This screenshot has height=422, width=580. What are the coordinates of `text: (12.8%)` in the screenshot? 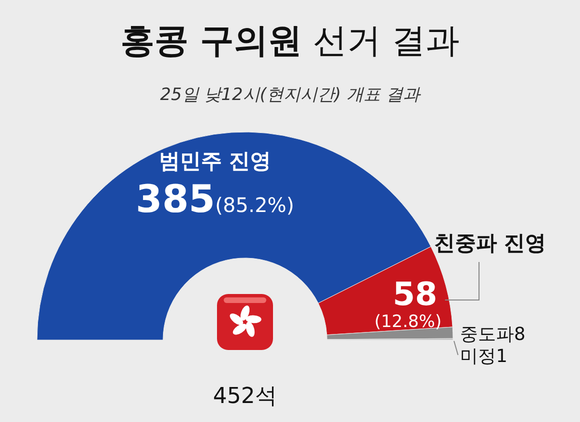 It's located at (408, 322).